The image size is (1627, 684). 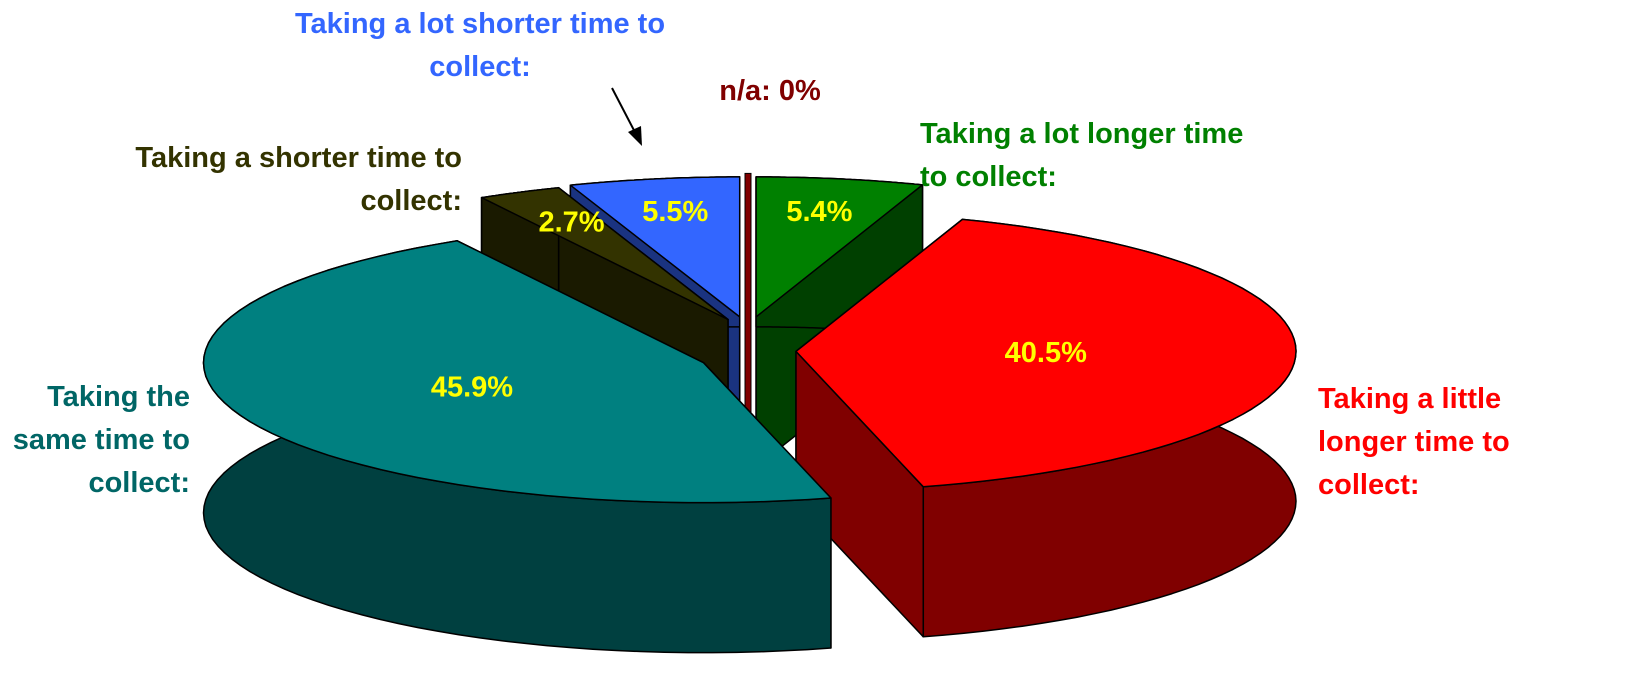 I want to click on value-label: 5.5%, so click(x=675, y=212).